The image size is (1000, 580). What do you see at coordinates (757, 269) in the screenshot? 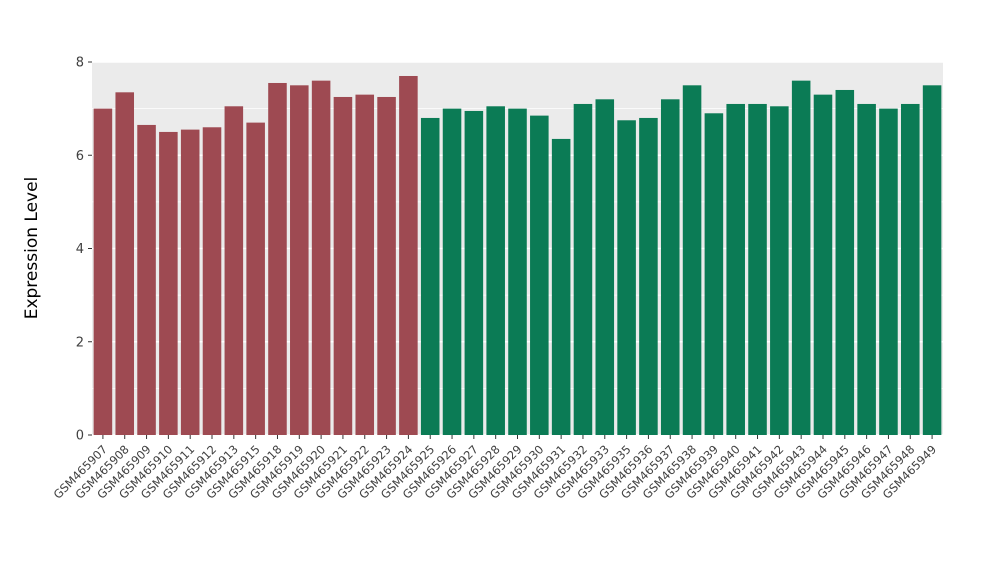
I see `bar-GSM465941` at bounding box center [757, 269].